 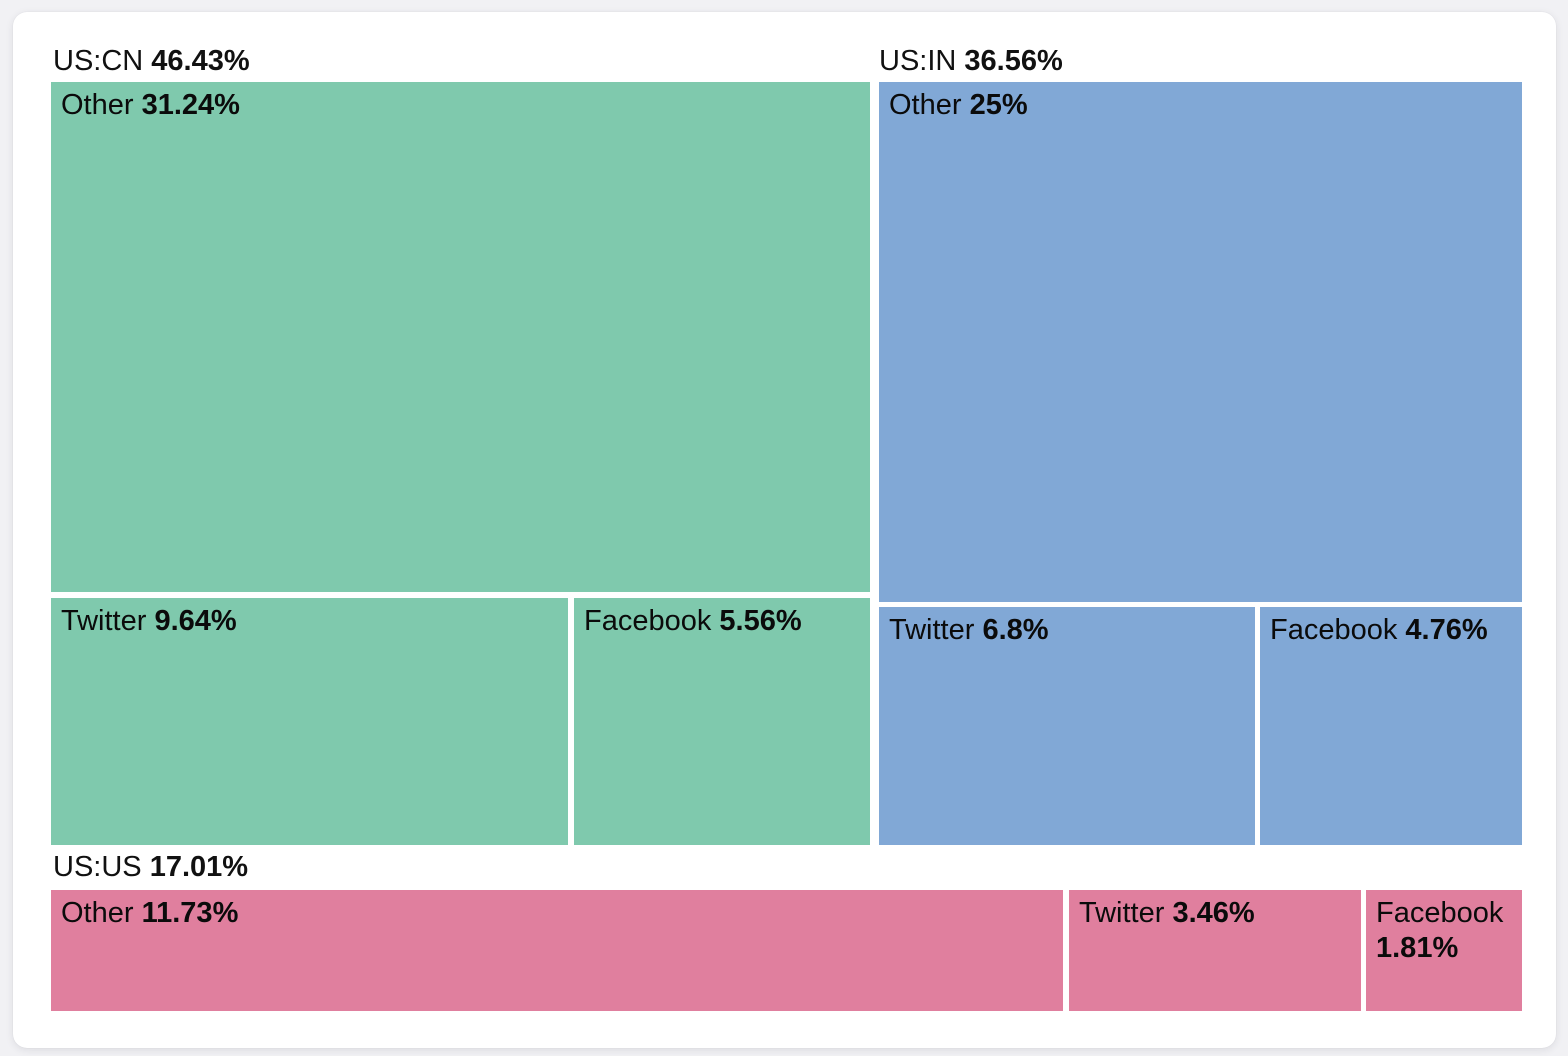 I want to click on treemap-cell-us-in-twitter: Twitter 6.8%, so click(x=1067, y=726).